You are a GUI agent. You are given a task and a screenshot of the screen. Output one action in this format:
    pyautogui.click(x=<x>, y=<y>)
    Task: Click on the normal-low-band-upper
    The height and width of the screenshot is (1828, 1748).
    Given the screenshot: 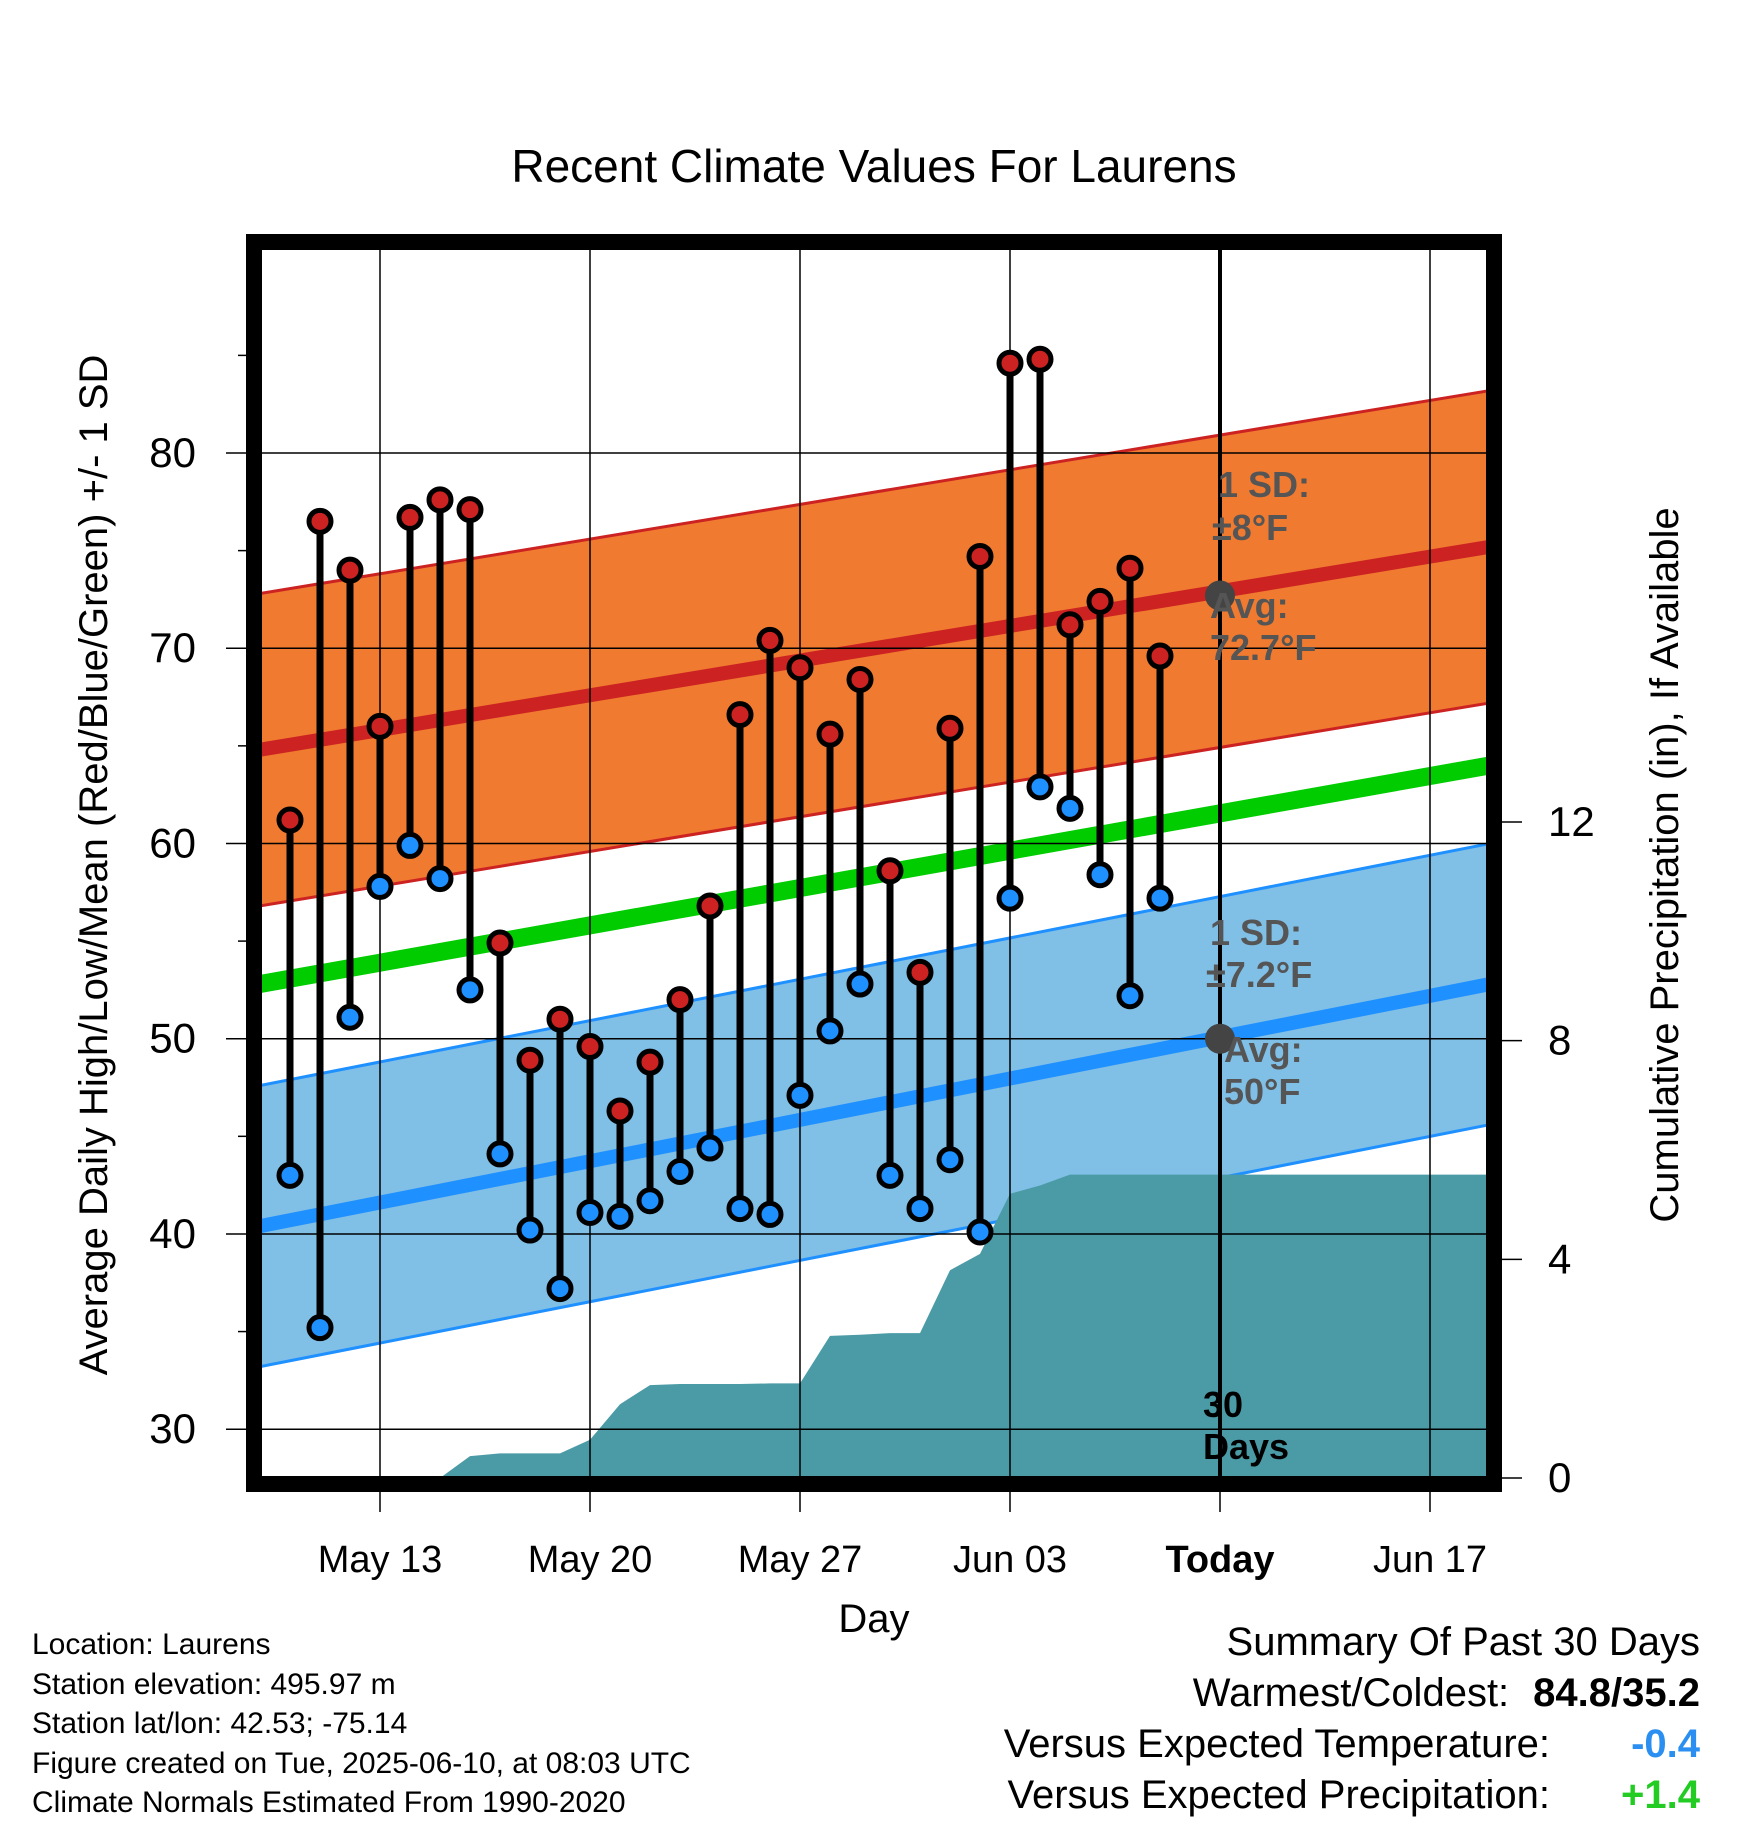 What is the action you would take?
    pyautogui.click(x=874, y=965)
    